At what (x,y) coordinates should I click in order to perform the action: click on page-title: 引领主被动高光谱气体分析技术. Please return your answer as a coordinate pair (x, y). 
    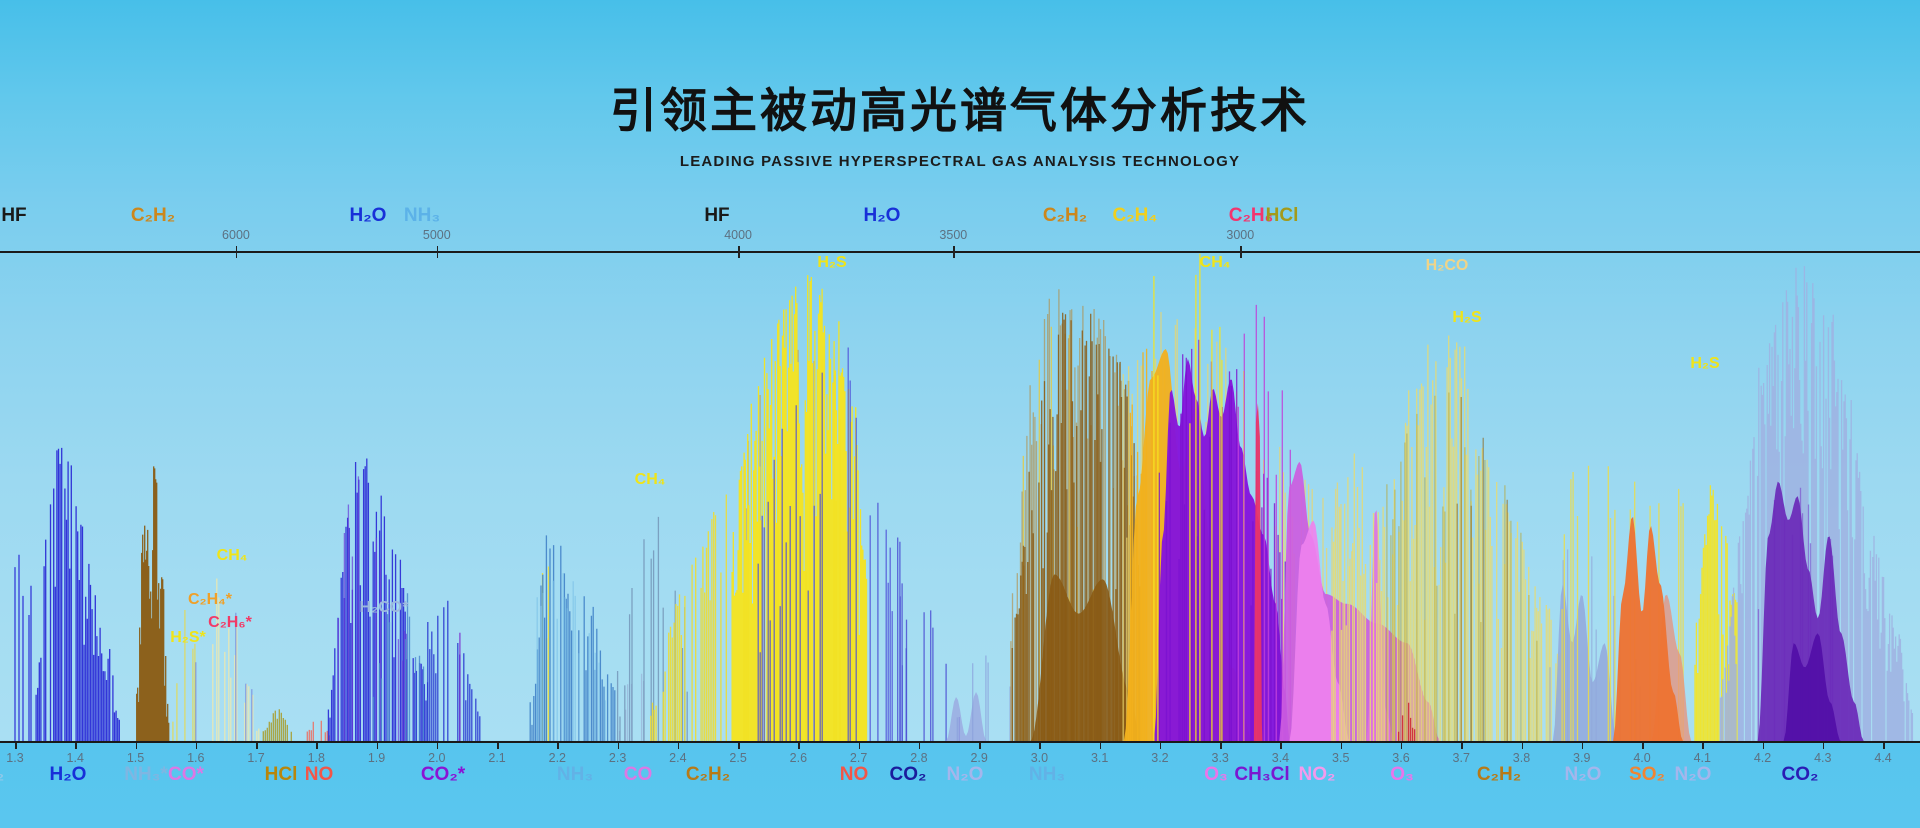
    Looking at the image, I should click on (960, 110).